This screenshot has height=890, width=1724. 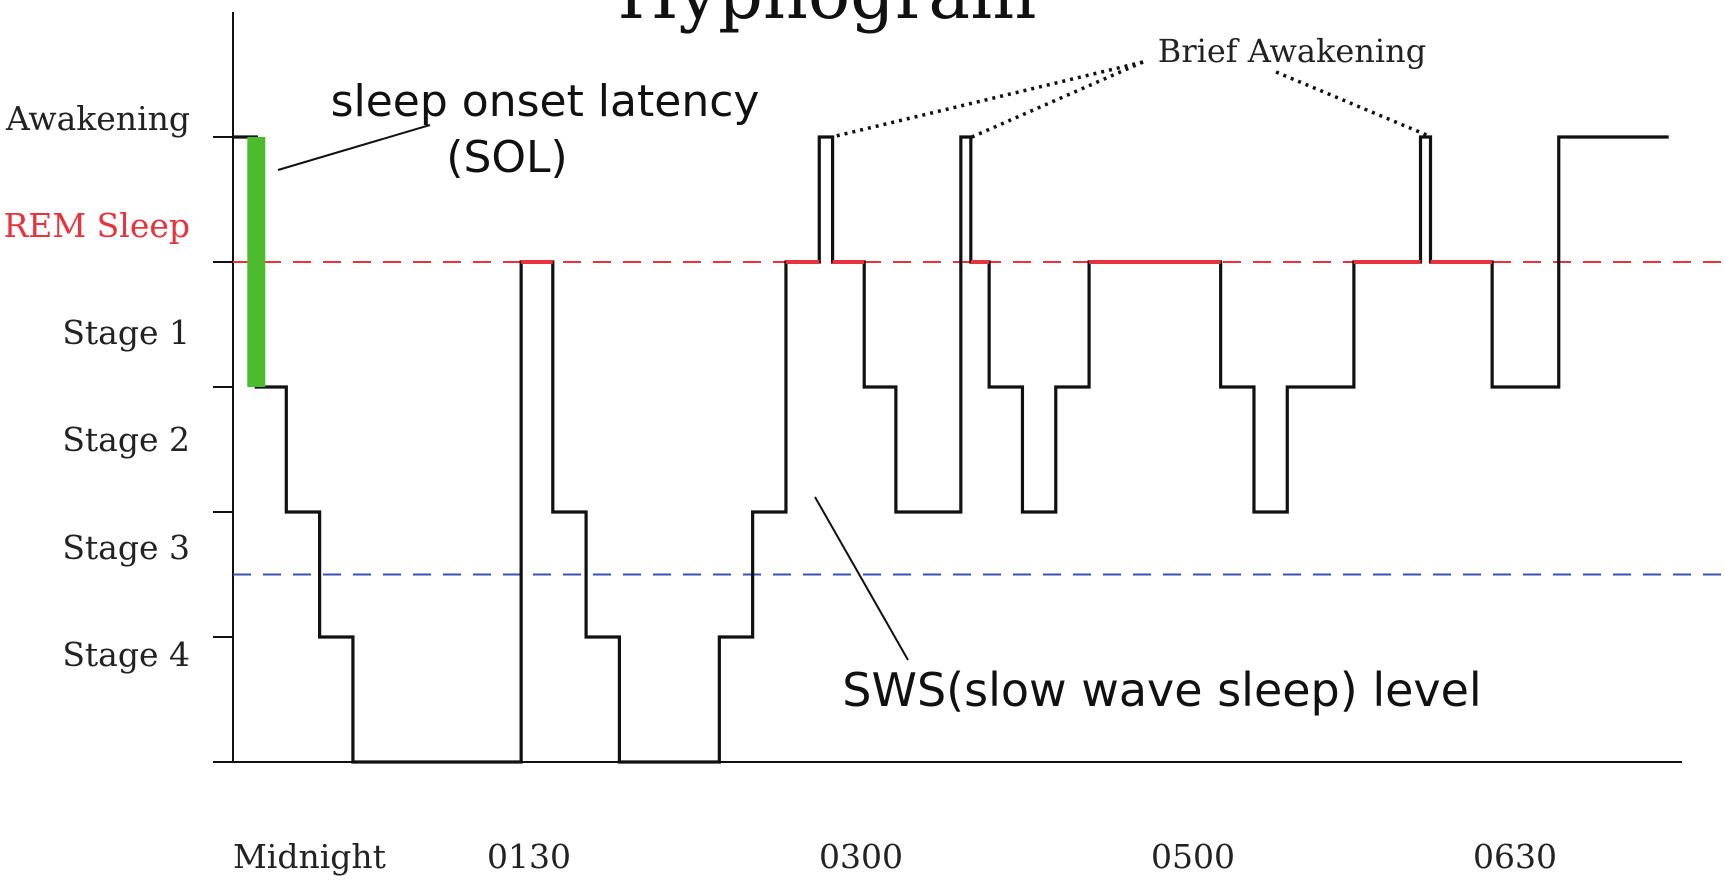 What do you see at coordinates (126, 547) in the screenshot?
I see `y-label-stage-3: Stage 3` at bounding box center [126, 547].